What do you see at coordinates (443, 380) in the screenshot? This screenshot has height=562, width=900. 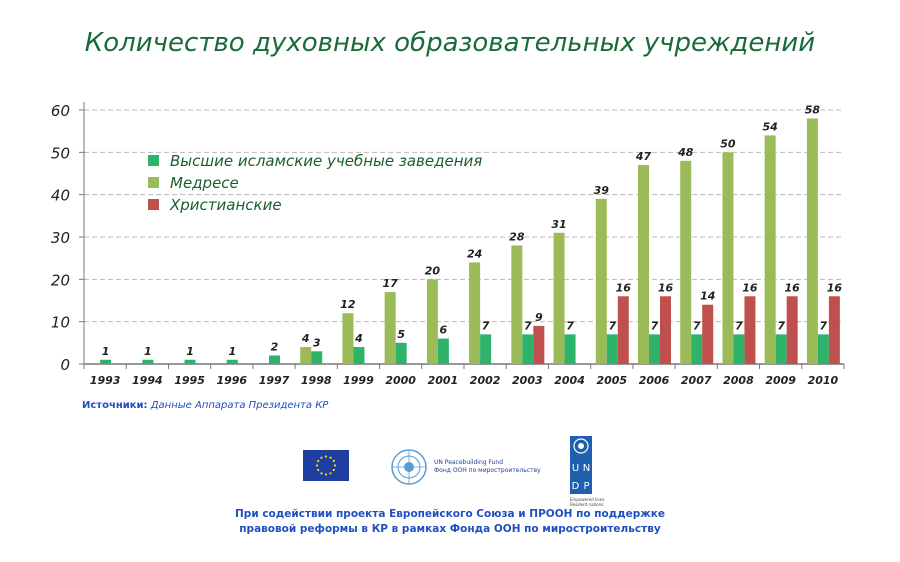 I see `x-tick-label: 2001` at bounding box center [443, 380].